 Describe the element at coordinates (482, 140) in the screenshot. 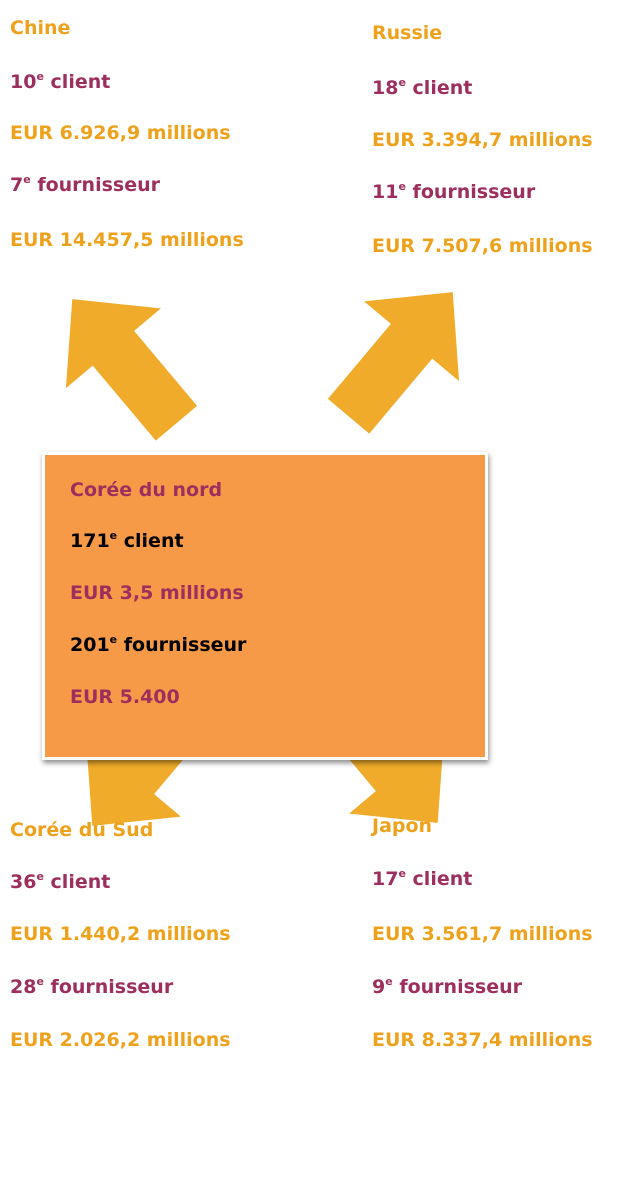

I see `client-value: EUR 3.394,7 millions` at that location.